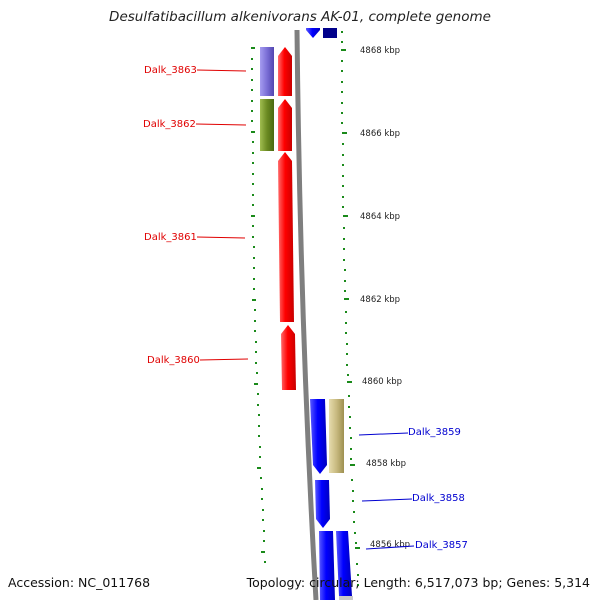  What do you see at coordinates (386, 464) in the screenshot?
I see `scale-label-4858: 4858 kbp` at bounding box center [386, 464].